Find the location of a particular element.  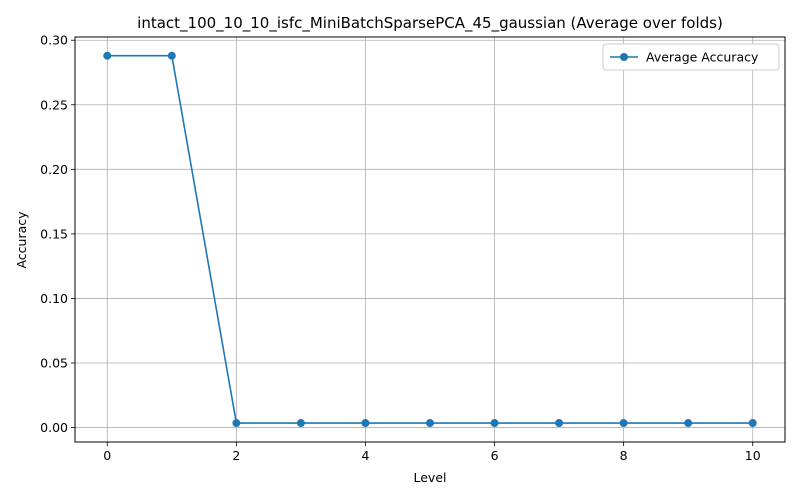

x-axis-ticks: 0 2 4 6 8 10 is located at coordinates (432, 452).